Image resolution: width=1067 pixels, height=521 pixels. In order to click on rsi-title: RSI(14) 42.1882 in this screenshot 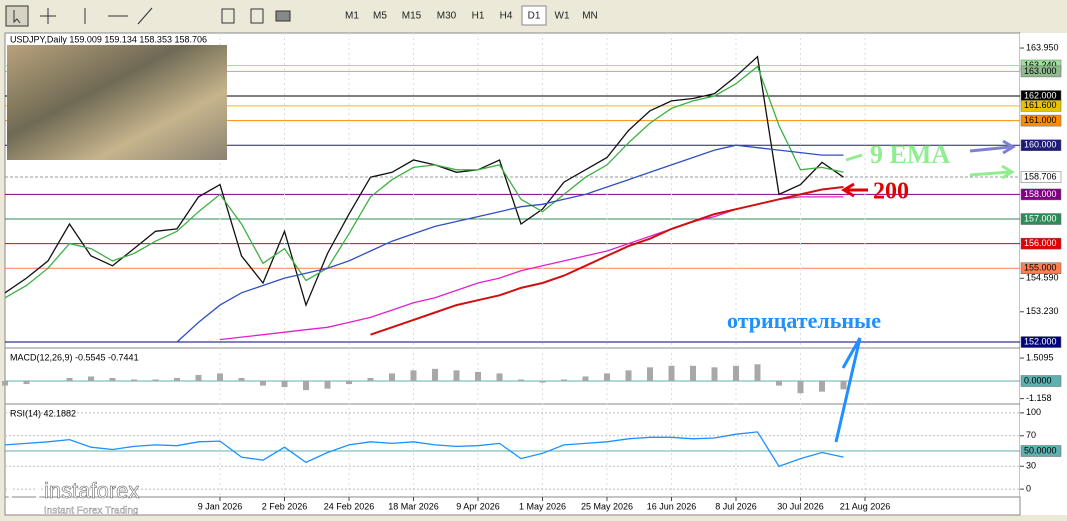, I will do `click(43, 413)`.